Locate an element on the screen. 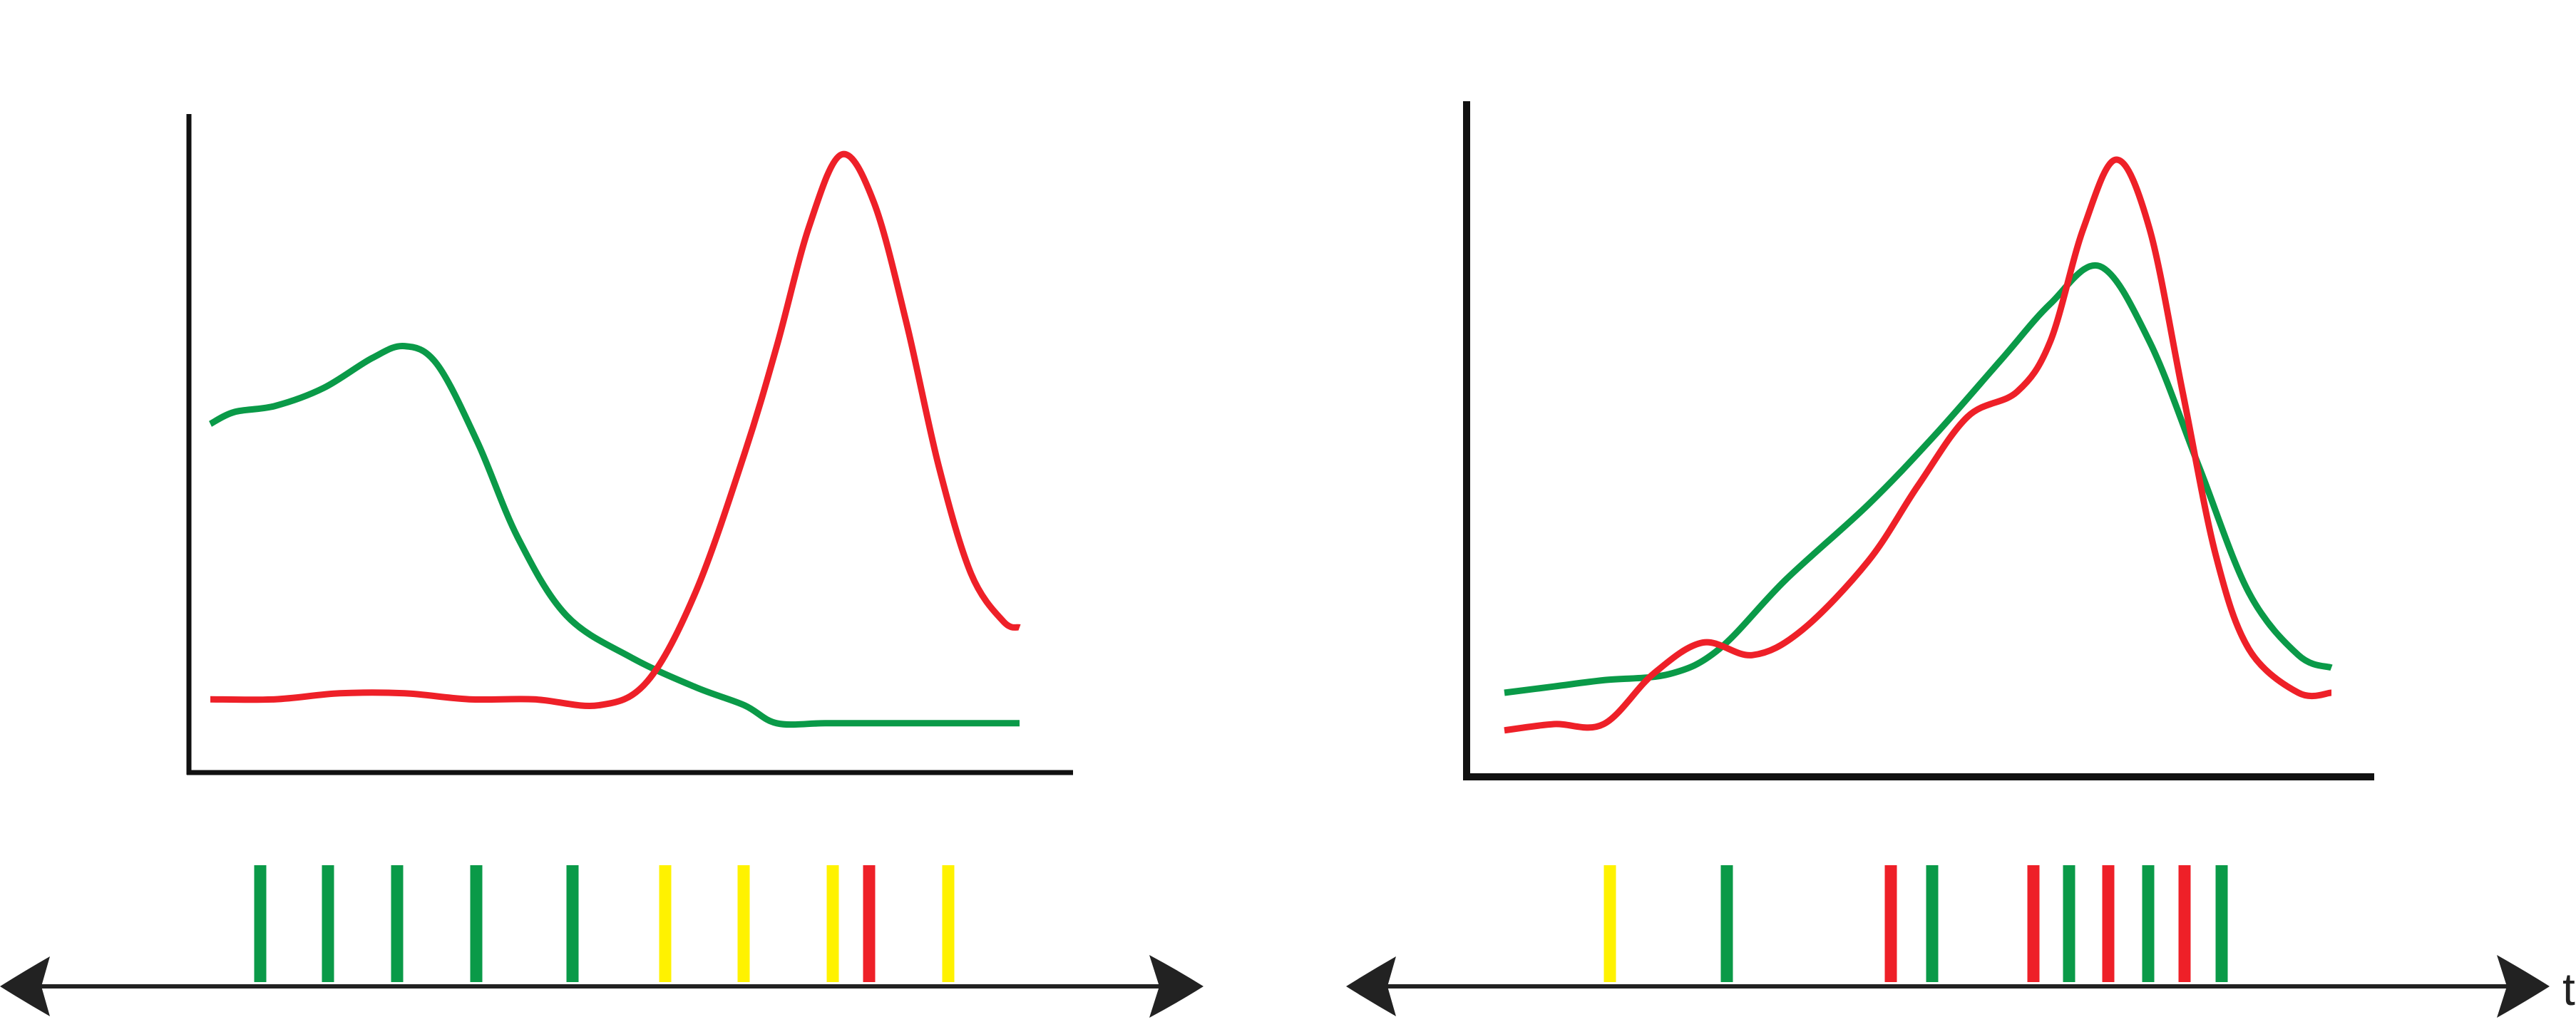 Image resolution: width=2576 pixels, height=1022 pixels. left-timeline is located at coordinates (602, 941).